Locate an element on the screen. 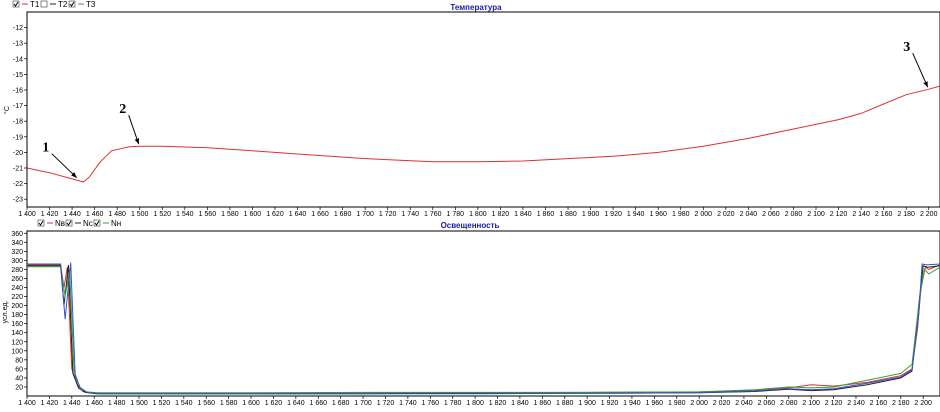  legend-item-nс: Nс is located at coordinates (79, 223).